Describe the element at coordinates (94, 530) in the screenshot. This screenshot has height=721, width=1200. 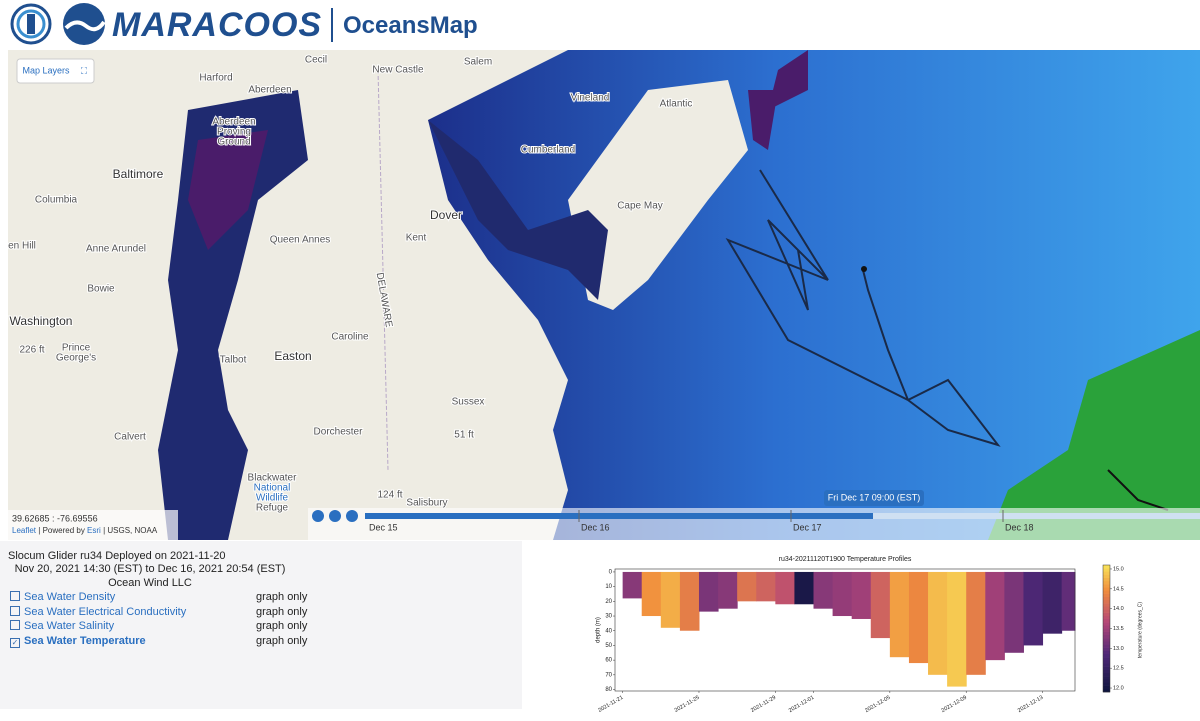
I see `esri-link: Esri` at that location.